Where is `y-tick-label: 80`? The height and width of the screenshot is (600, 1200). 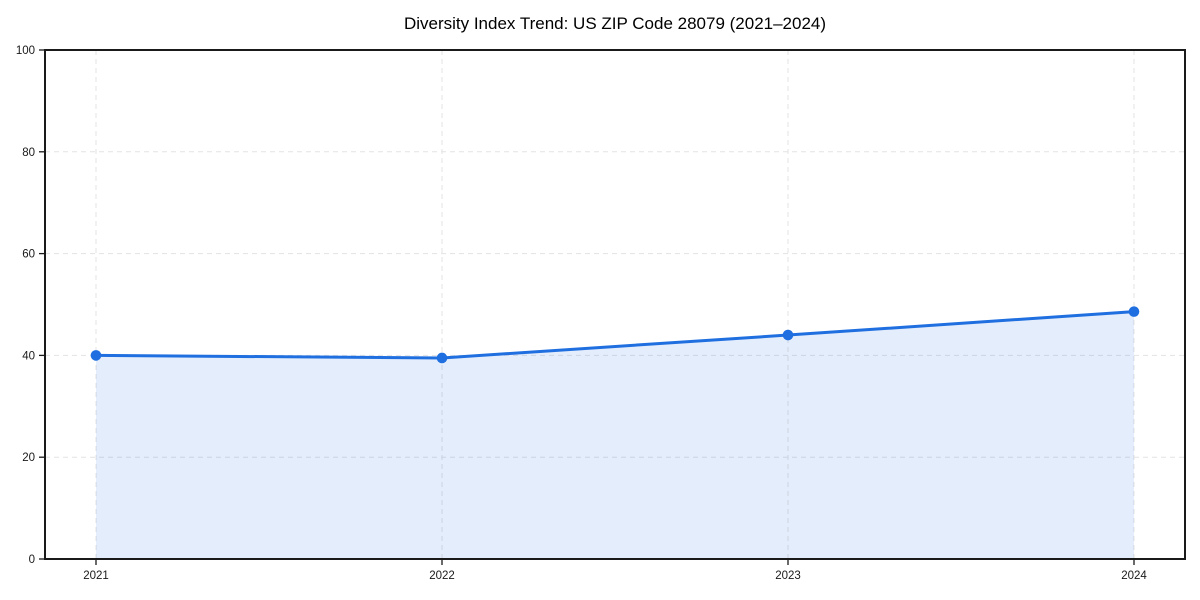 y-tick-label: 80 is located at coordinates (28, 153).